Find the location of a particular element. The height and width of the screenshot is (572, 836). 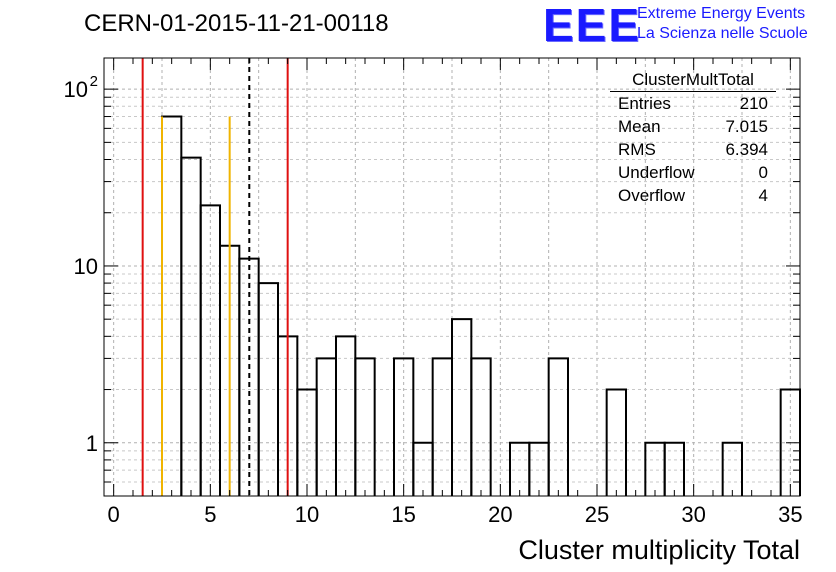

logo-line-2: La Scienza nelle Scuole is located at coordinates (722, 33).